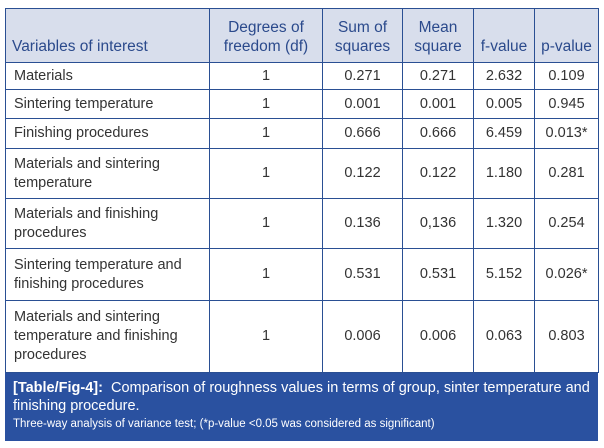  Describe the element at coordinates (438, 35) in the screenshot. I see `header-mean-square: Mean square` at that location.